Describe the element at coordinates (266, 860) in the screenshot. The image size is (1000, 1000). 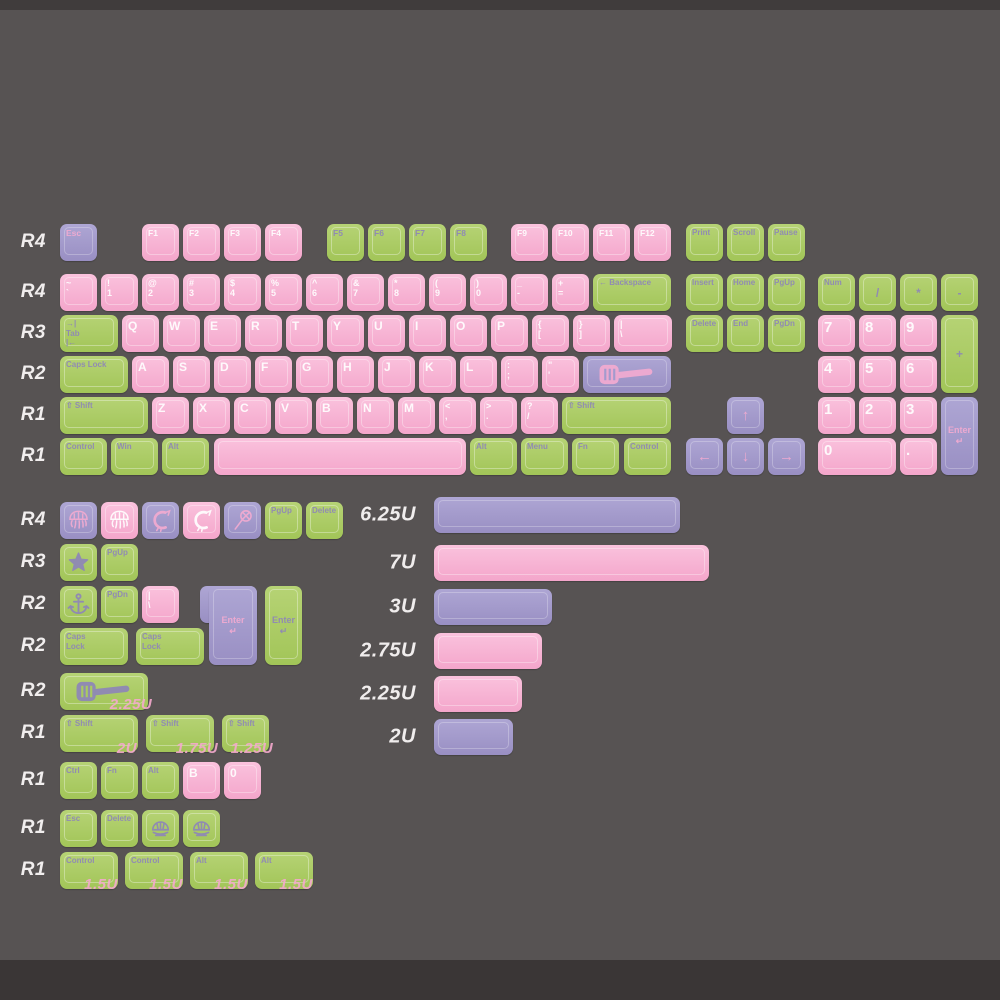
I see `key-legend: Alt` at that location.